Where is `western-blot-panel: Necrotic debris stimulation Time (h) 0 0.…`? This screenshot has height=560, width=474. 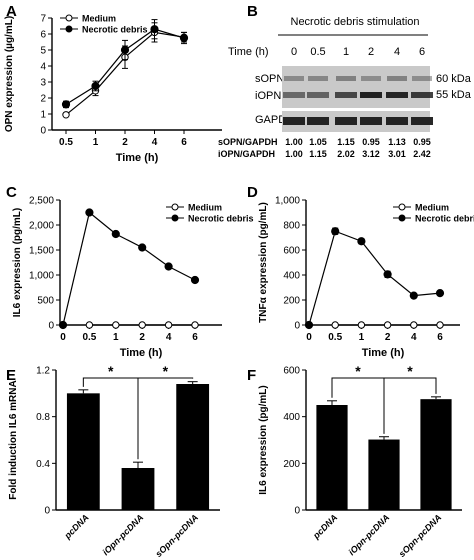
western-blot-panel: Necrotic debris stimulation Time (h) 0 0.… is located at coordinates (345, 87).